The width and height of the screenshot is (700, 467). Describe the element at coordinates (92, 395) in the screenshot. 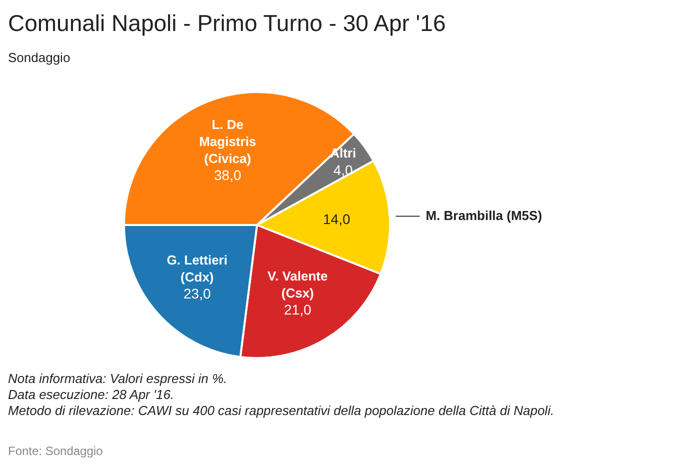

I see `text: Data esecuzione: 28 Apr '16.` at that location.